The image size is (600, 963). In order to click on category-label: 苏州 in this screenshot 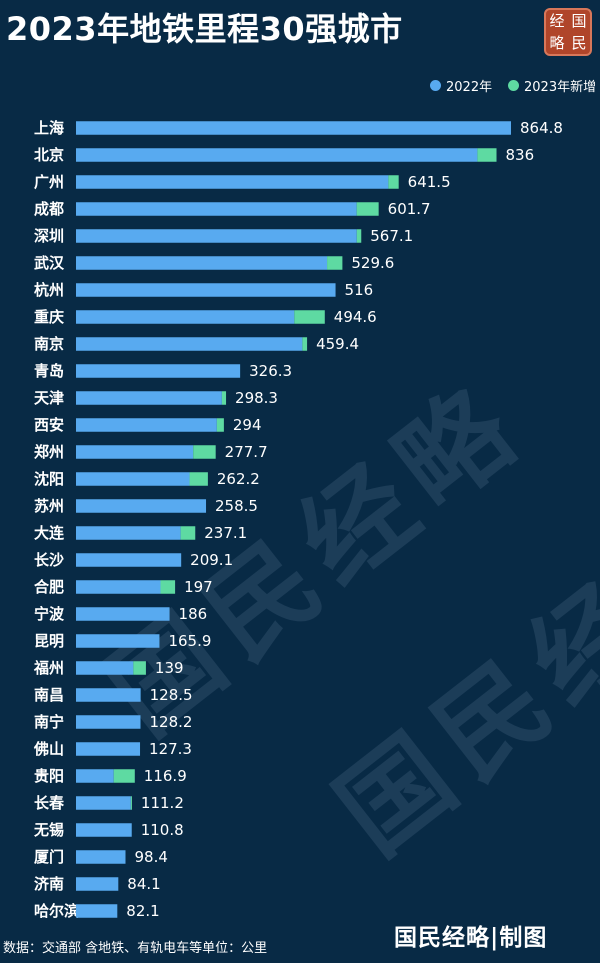, I will do `click(49, 506)`.